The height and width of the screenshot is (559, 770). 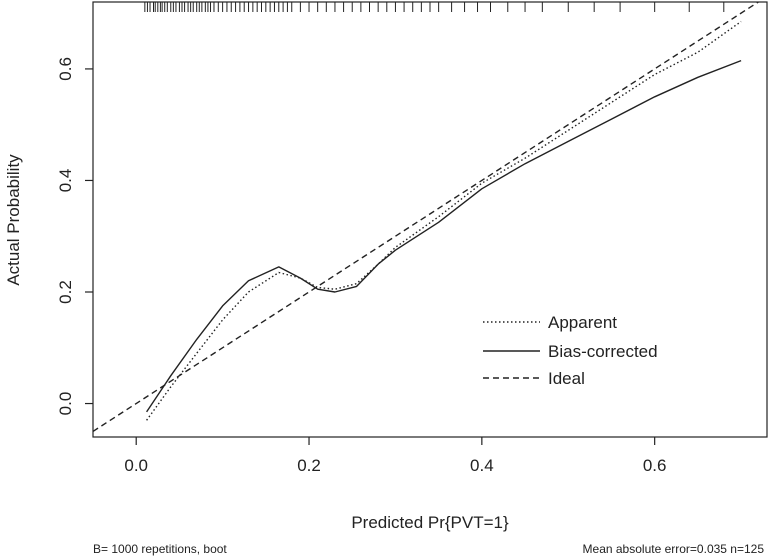 What do you see at coordinates (482, 465) in the screenshot?
I see `x-tick-label: 0.4` at bounding box center [482, 465].